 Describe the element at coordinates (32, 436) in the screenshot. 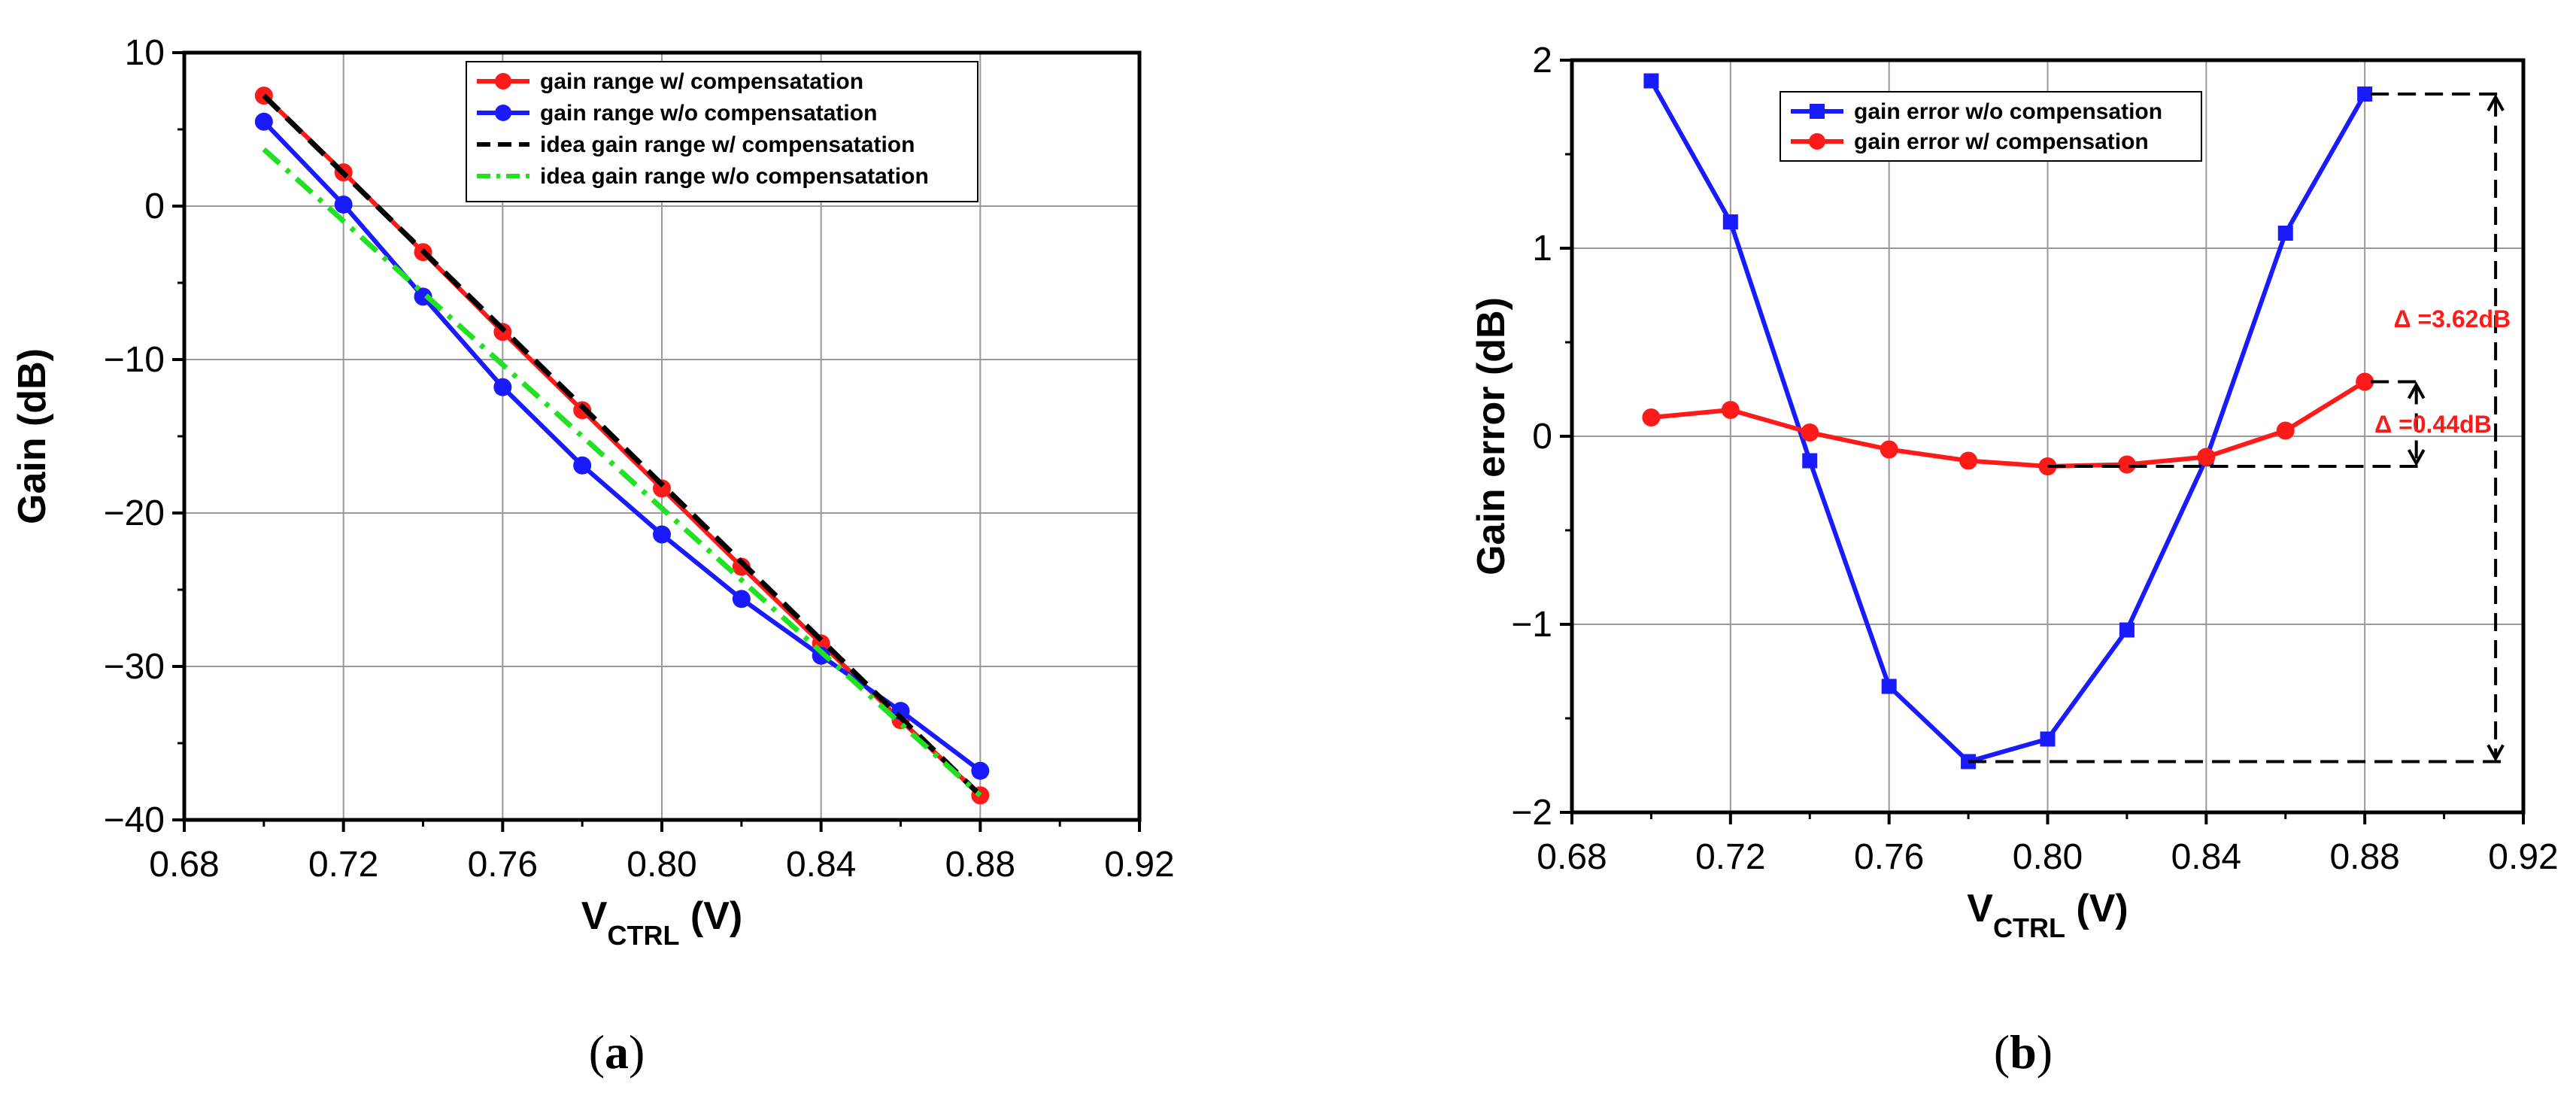

I see `y-axis-label: Gain (dB)` at that location.